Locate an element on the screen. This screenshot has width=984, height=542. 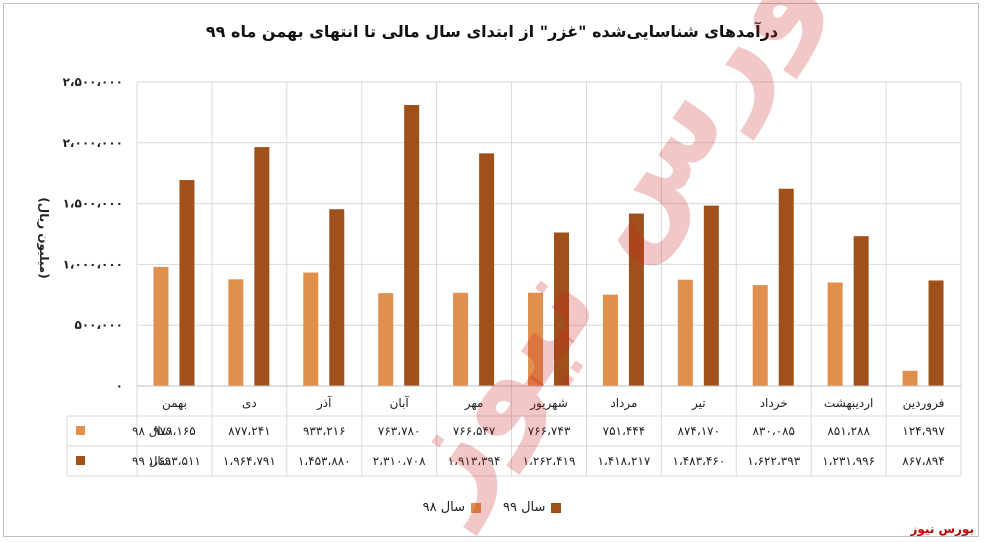
table-series-name: سال ۹۸ is located at coordinates (151, 431).